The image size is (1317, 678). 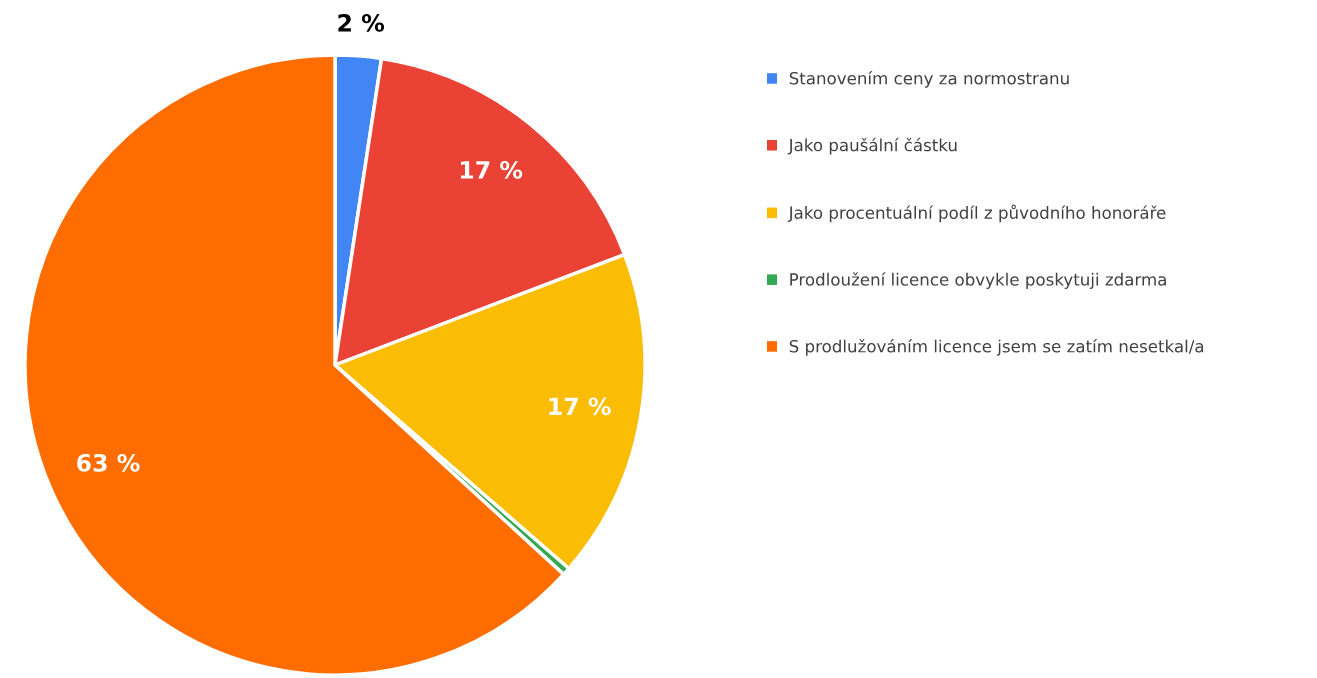 What do you see at coordinates (976, 213) in the screenshot?
I see `legend-label: Jako procentuální podíl z původního honoráře` at bounding box center [976, 213].